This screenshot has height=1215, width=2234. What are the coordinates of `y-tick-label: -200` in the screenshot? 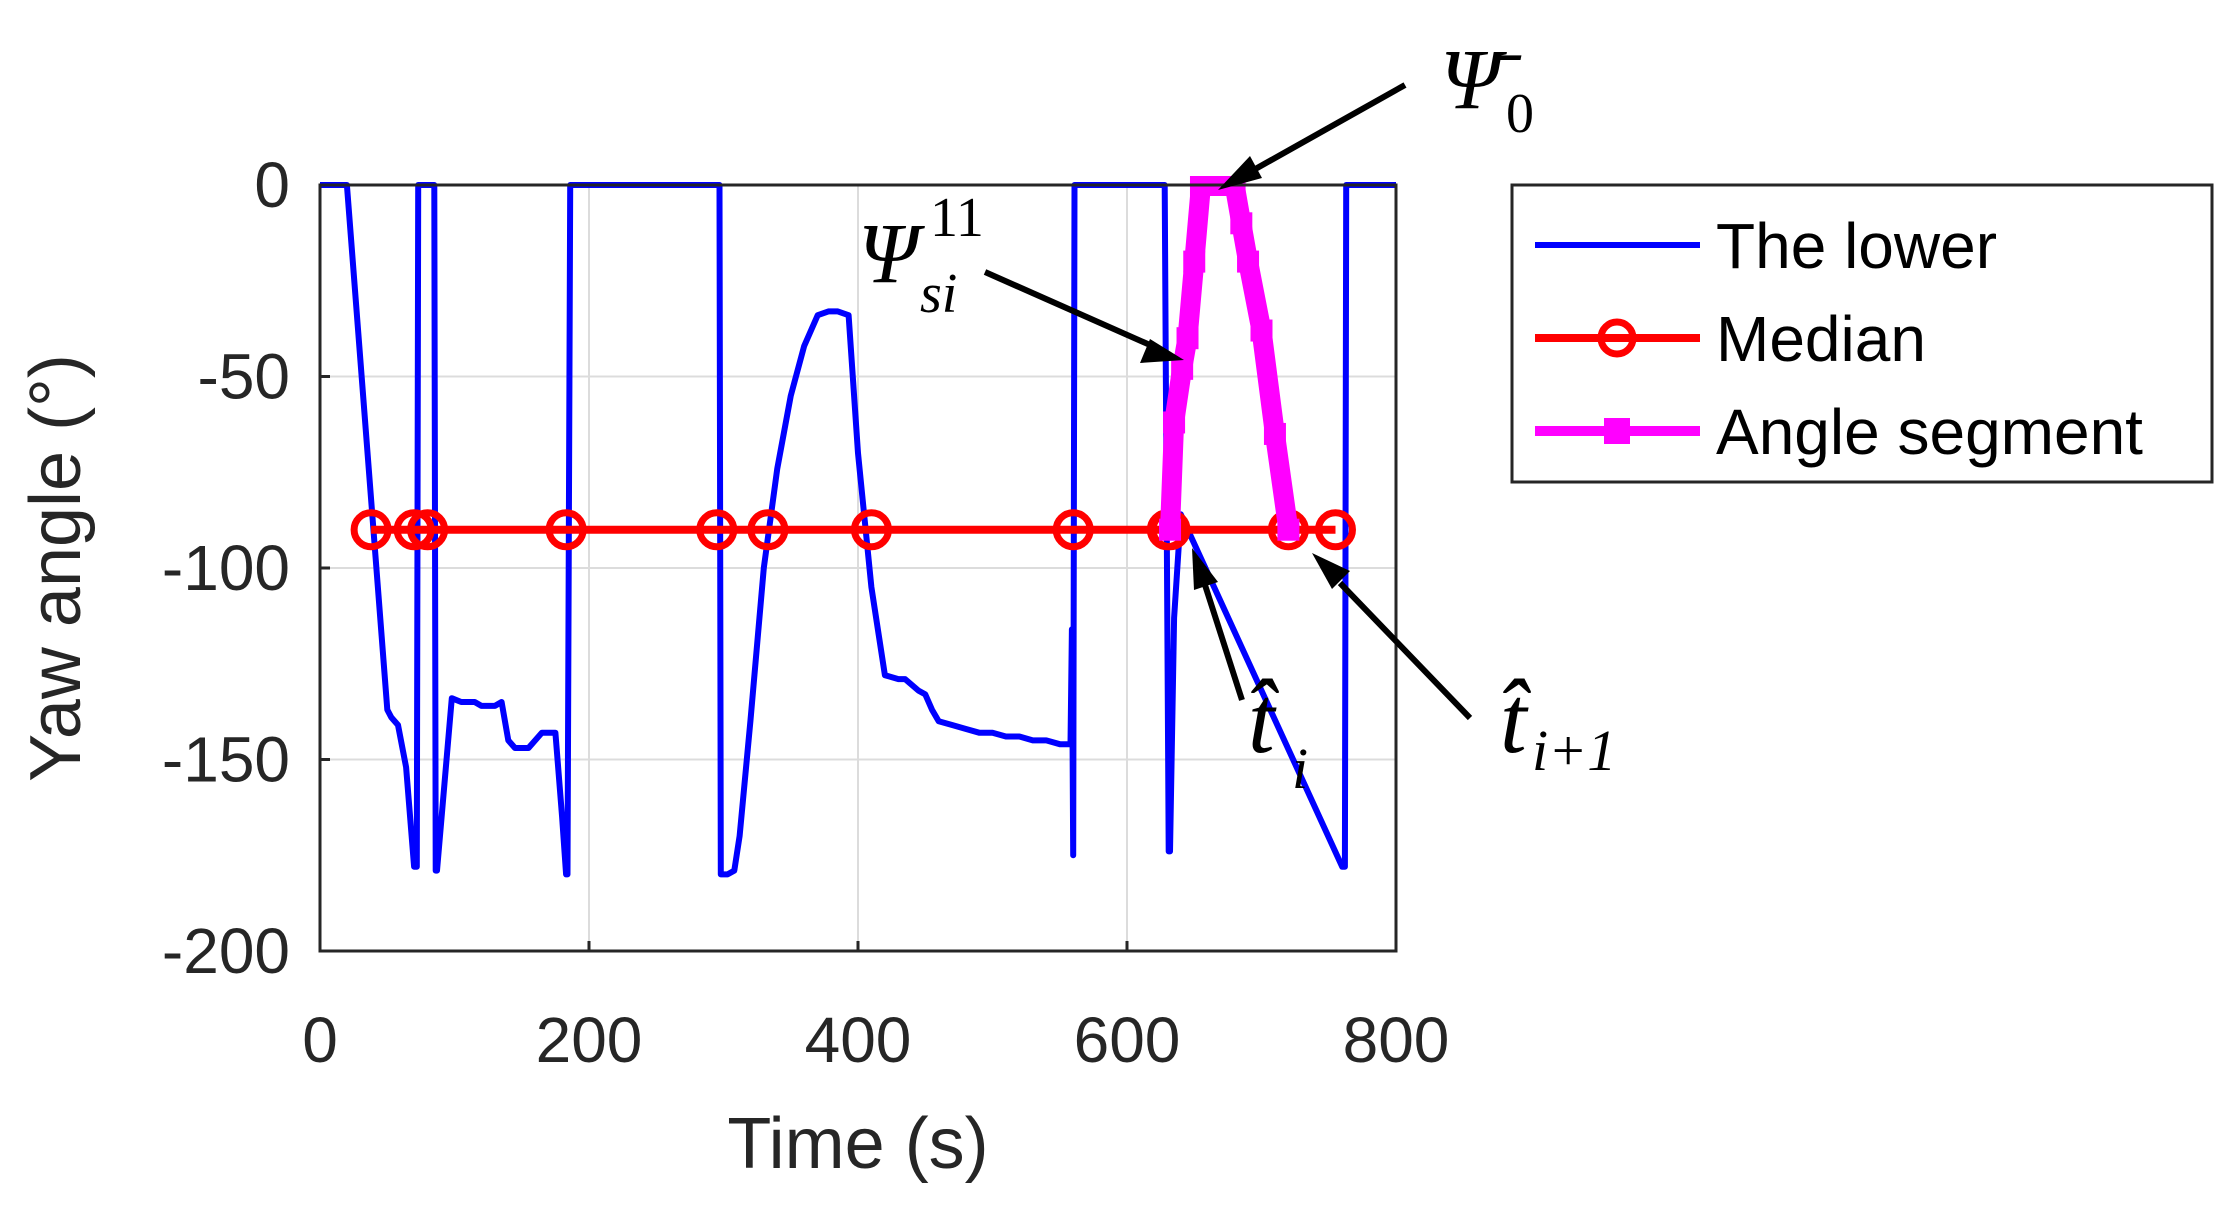 It's located at (226, 951).